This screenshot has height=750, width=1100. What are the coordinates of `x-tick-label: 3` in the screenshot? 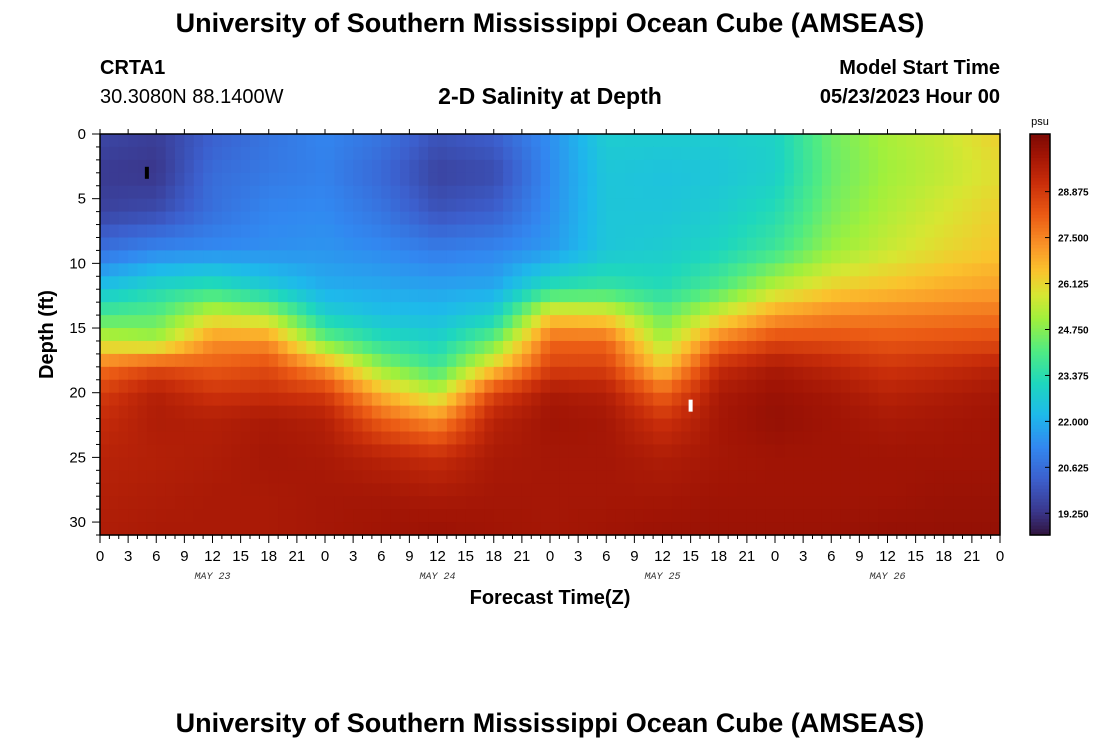 It's located at (578, 556).